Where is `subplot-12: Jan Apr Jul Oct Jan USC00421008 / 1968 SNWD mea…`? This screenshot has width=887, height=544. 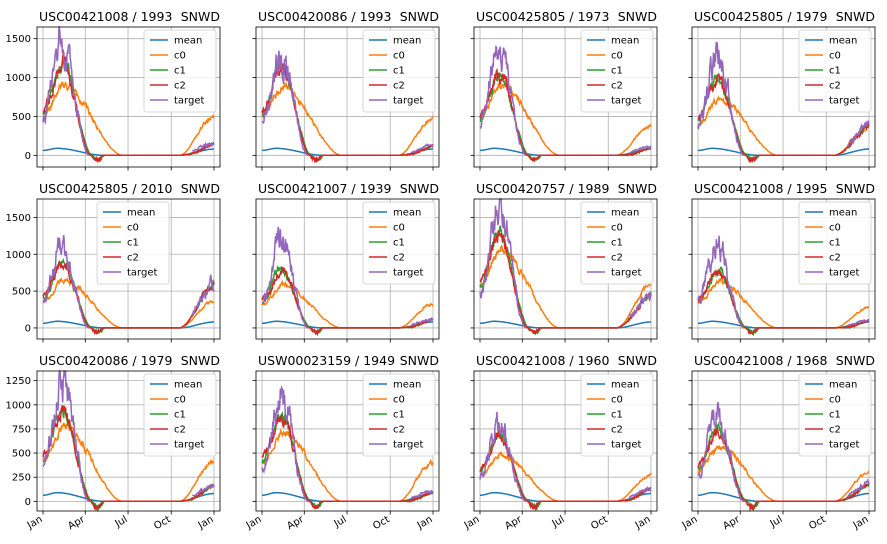 subplot-12: Jan Apr Jul Oct Jan USC00421008 / 1968 SNWD mea… is located at coordinates (778, 443).